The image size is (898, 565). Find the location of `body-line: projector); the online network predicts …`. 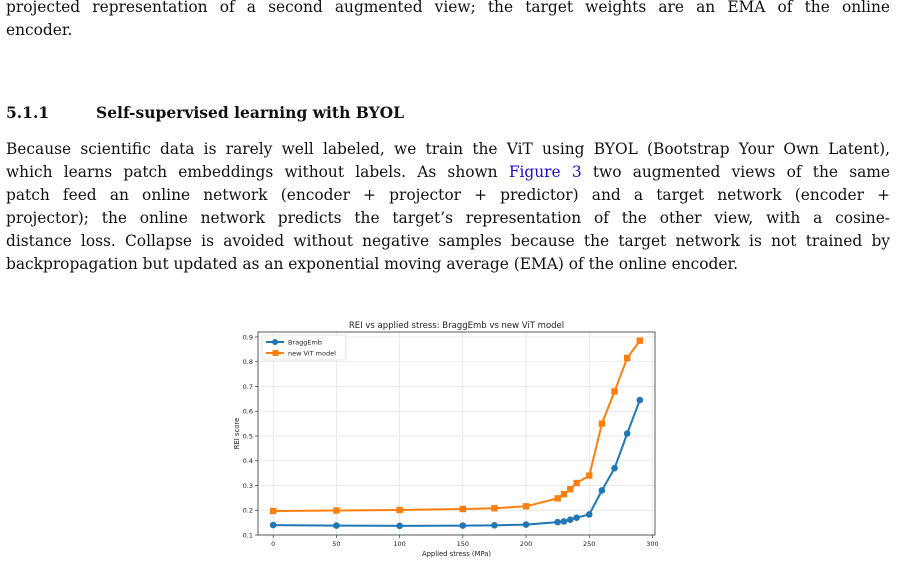

body-line: projector); the online network predicts … is located at coordinates (448, 218).